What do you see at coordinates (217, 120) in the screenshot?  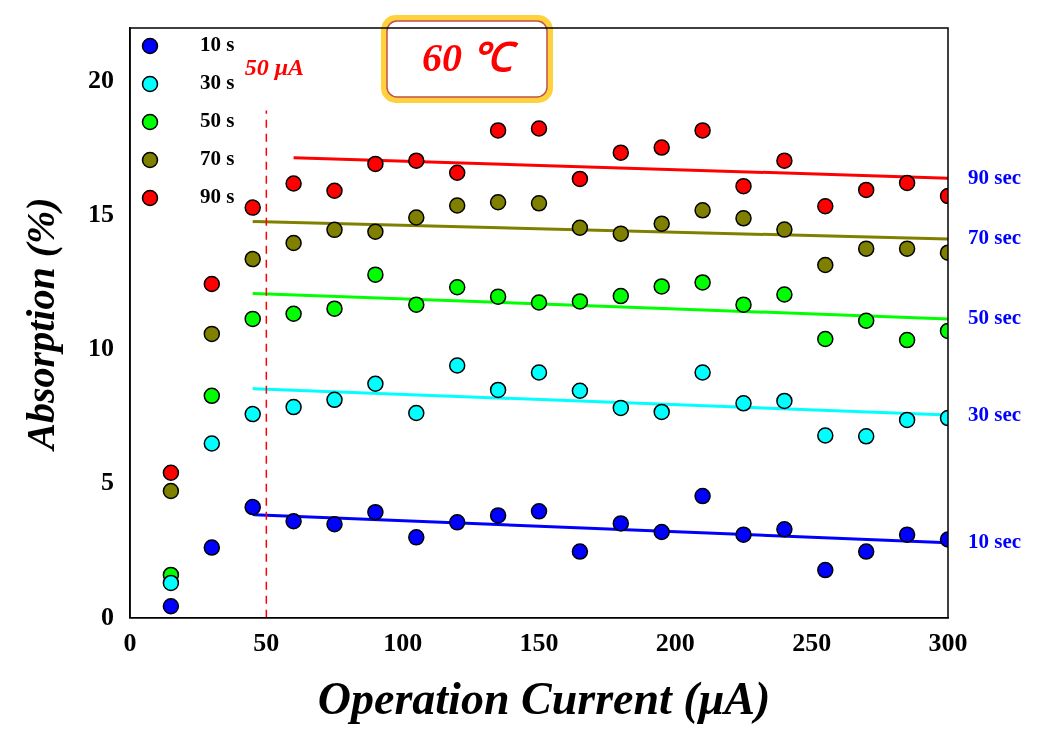 I see `legend-label: 50 s` at bounding box center [217, 120].